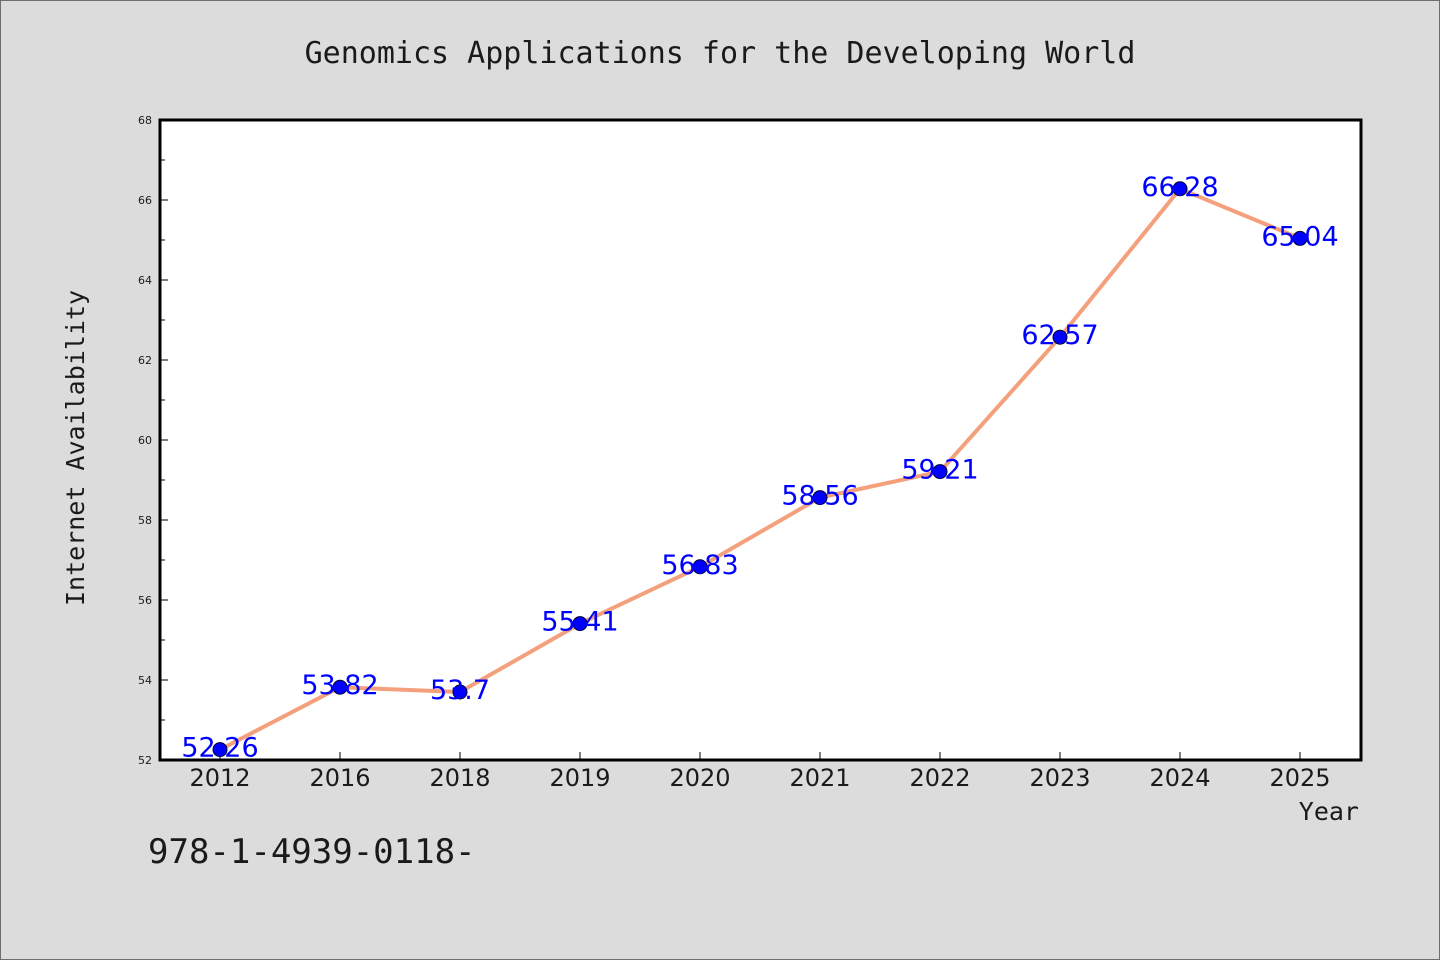  What do you see at coordinates (760, 772) in the screenshot?
I see `x-axis-ticks: 2012 2016 2018 2019 2020 2021 2022 2023 2024 2025` at bounding box center [760, 772].